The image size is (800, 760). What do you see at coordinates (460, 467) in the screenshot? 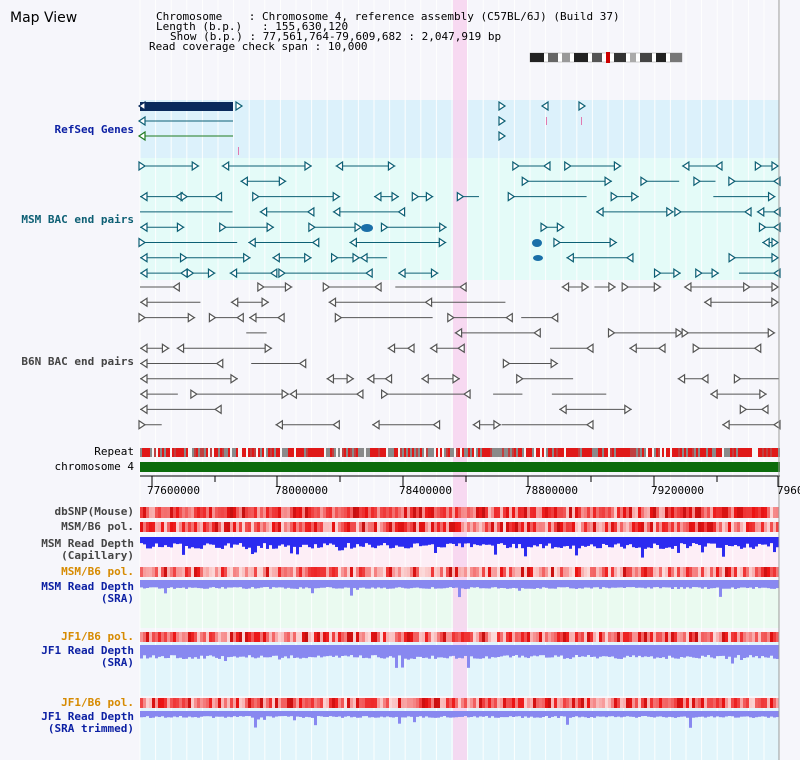
I see `chromosome-bar` at bounding box center [460, 467].